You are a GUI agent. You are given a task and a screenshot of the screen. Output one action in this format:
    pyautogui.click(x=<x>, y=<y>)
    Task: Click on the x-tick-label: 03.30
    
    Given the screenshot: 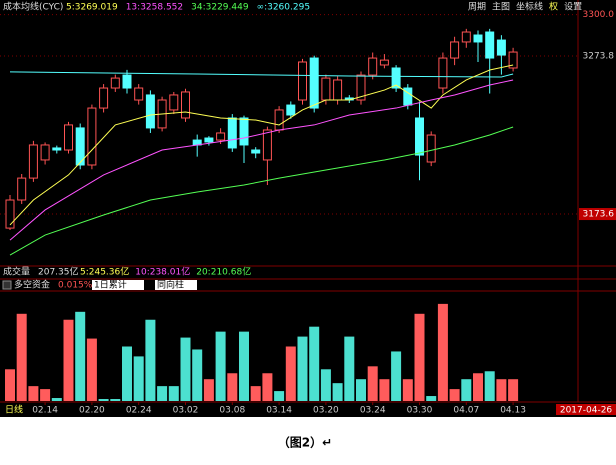 What is the action you would take?
    pyautogui.click(x=420, y=411)
    